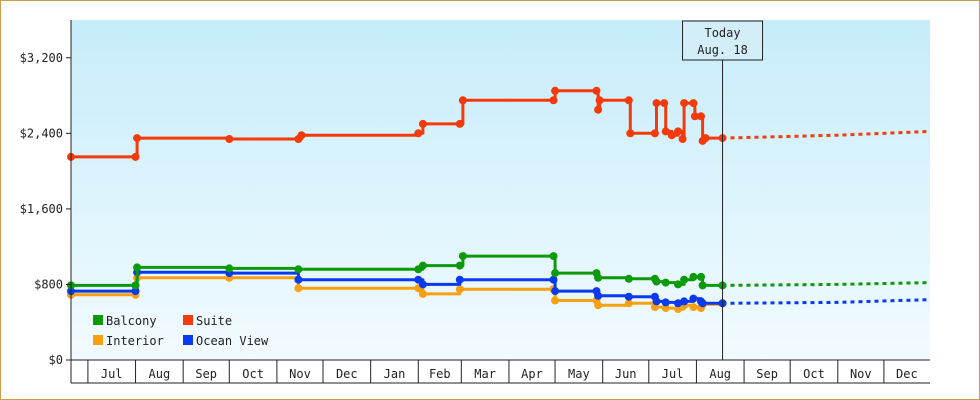 The image size is (980, 400). I want to click on today-date-label: Aug. 18, so click(722, 50).